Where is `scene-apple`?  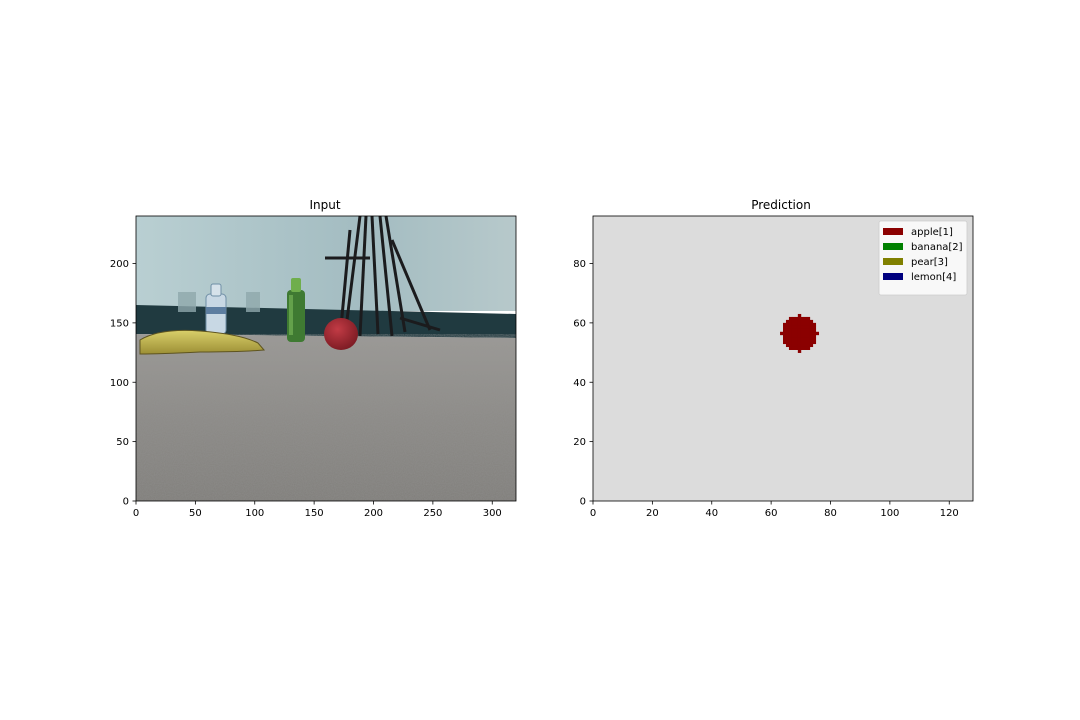 scene-apple is located at coordinates (341, 334).